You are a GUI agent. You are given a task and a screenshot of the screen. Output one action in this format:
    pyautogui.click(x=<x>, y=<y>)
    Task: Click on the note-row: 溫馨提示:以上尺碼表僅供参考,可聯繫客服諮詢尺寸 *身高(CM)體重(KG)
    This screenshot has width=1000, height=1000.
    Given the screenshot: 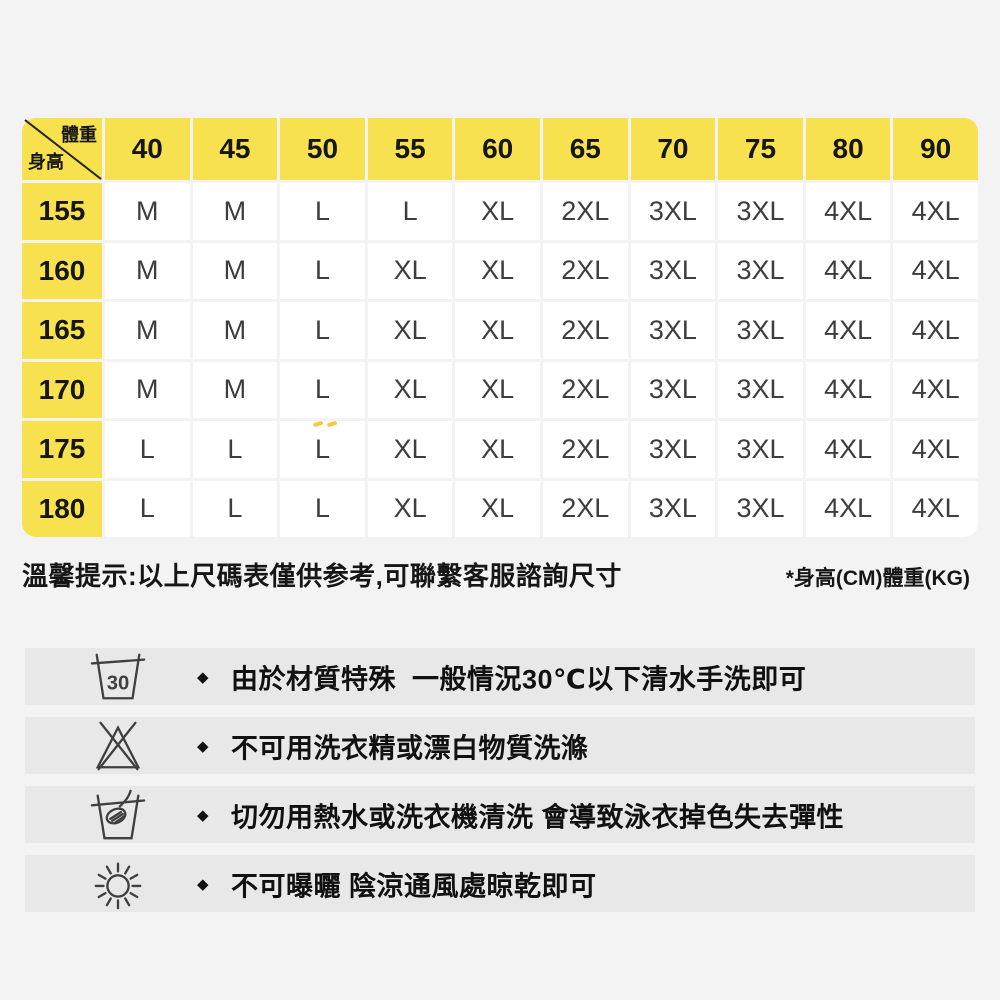 What is the action you would take?
    pyautogui.click(x=496, y=574)
    